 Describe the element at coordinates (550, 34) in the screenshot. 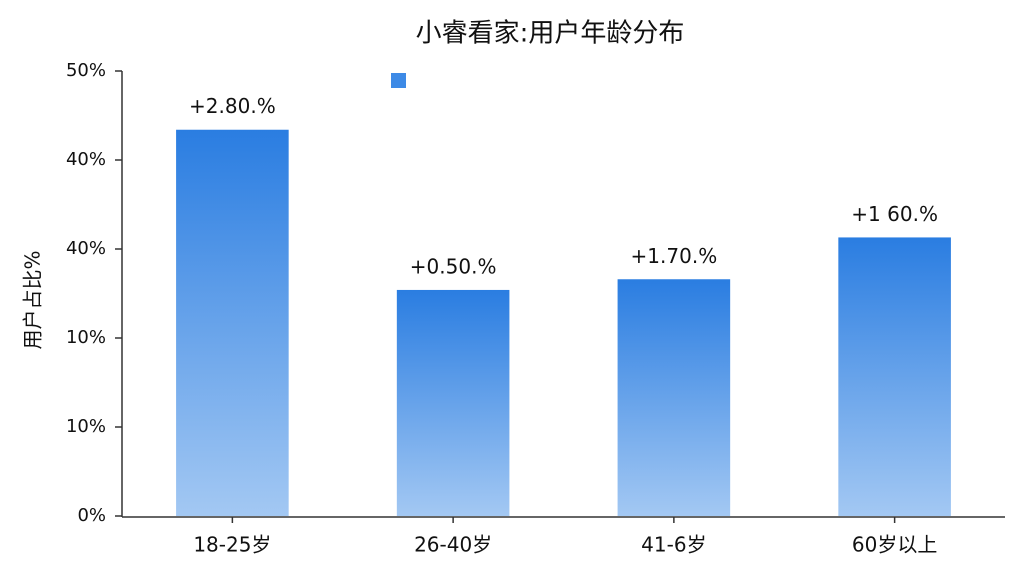

I see `chart-title: 小睿看家:用户年龄分布` at that location.